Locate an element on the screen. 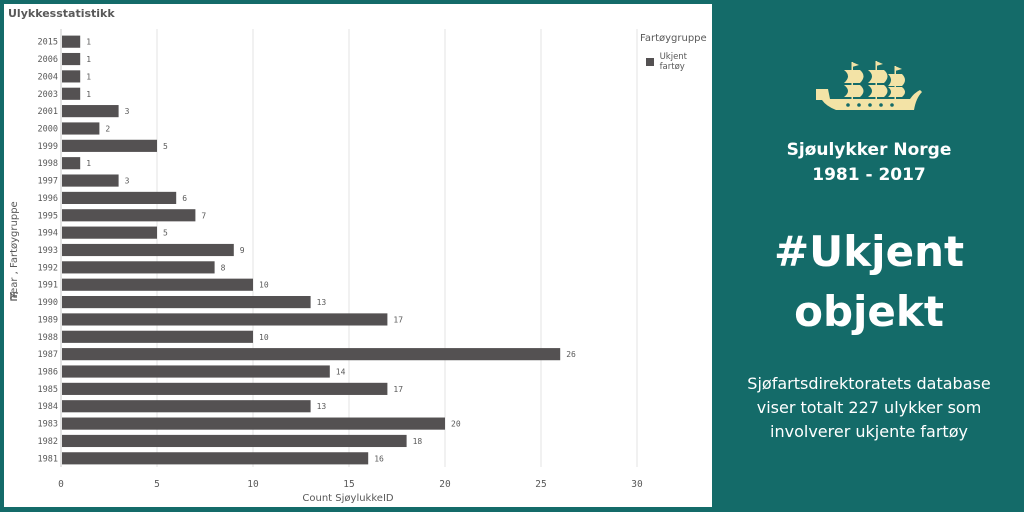  y-tick-label: 1997 is located at coordinates (48, 182).